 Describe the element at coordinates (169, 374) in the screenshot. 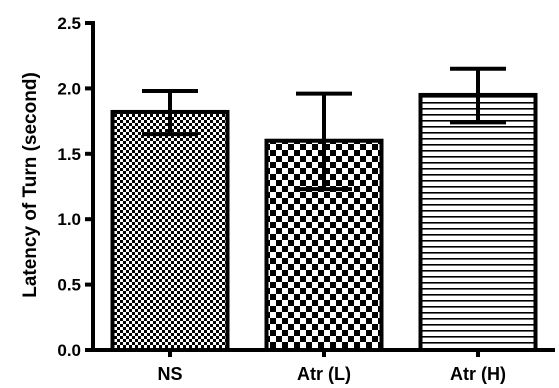

I see `x-tick-label: NS` at that location.